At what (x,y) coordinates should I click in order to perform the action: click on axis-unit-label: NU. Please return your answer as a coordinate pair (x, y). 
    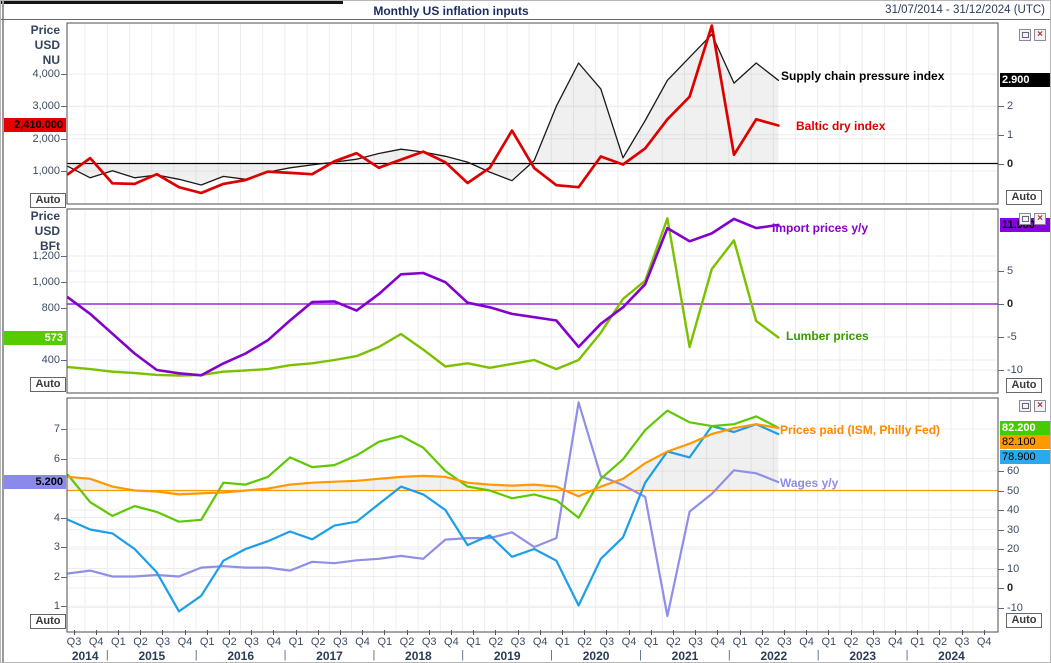
    Looking at the image, I should click on (51, 60).